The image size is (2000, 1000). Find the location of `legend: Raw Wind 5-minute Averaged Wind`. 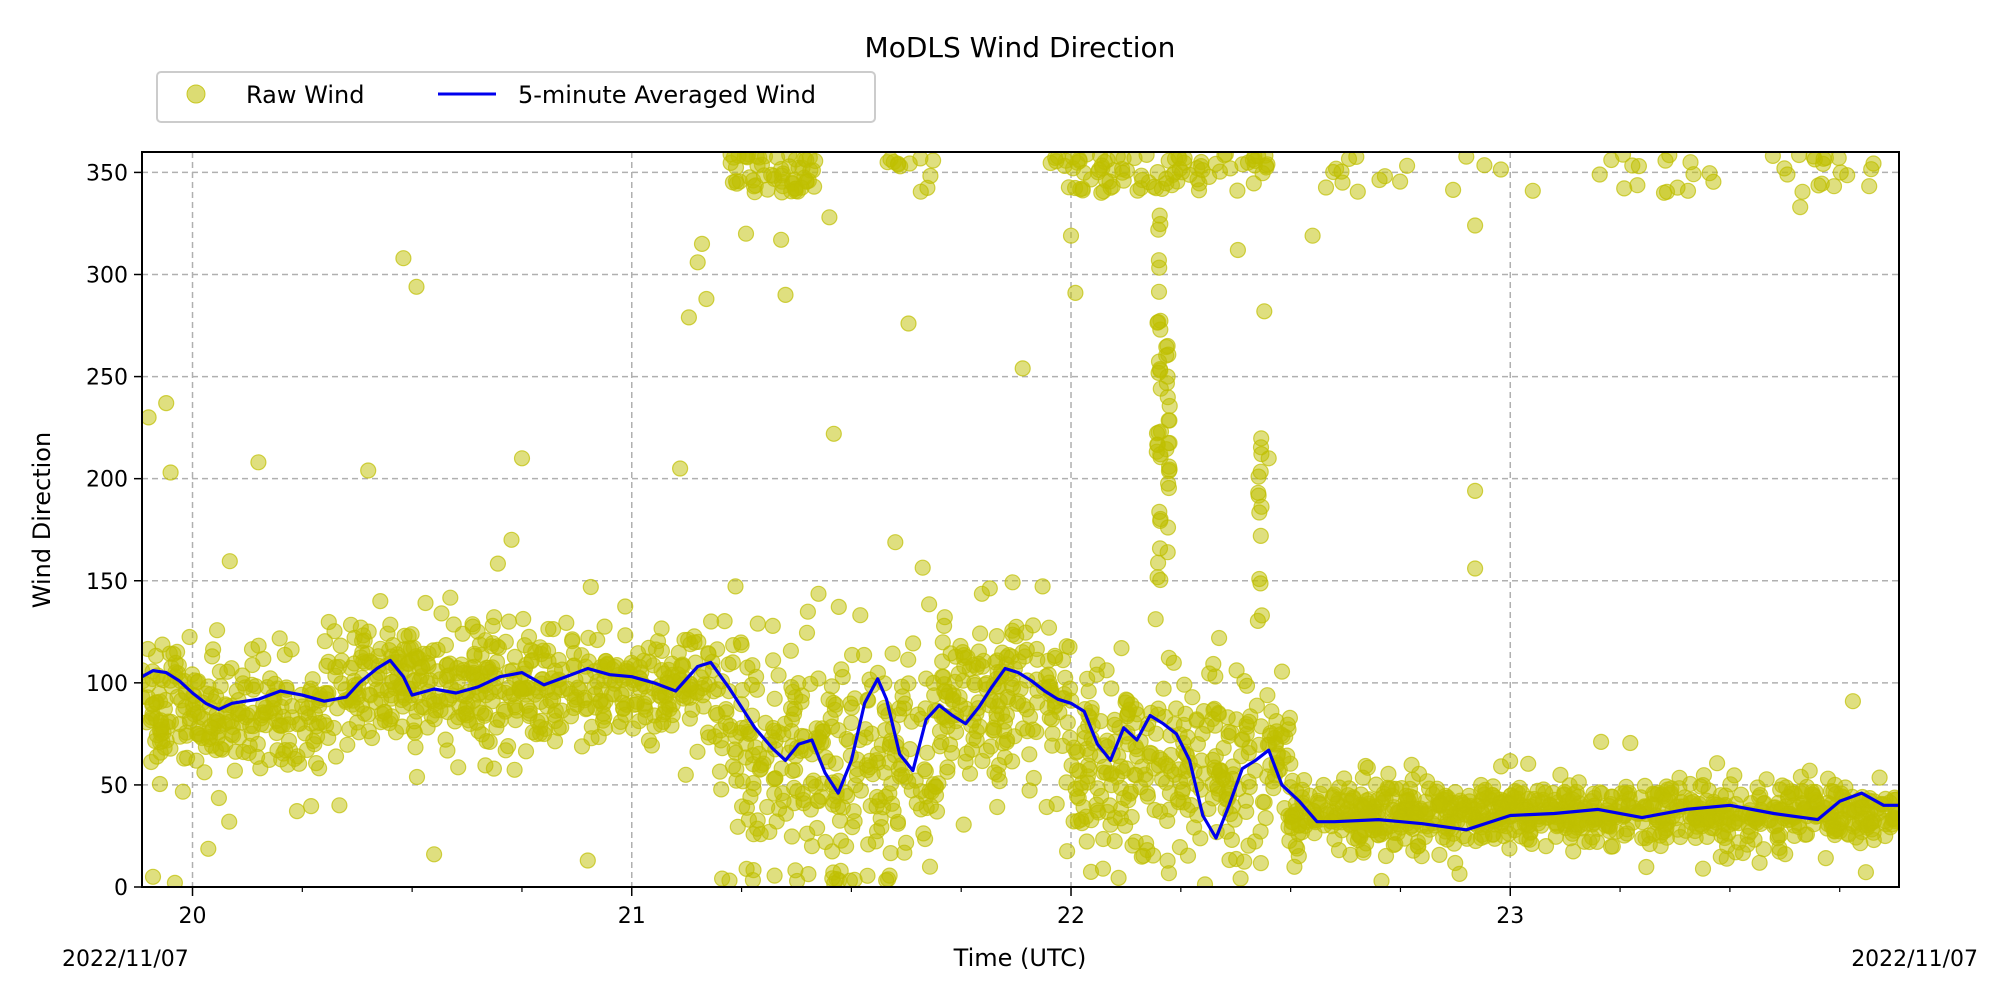

legend: Raw Wind 5-minute Averaged Wind is located at coordinates (516, 97).